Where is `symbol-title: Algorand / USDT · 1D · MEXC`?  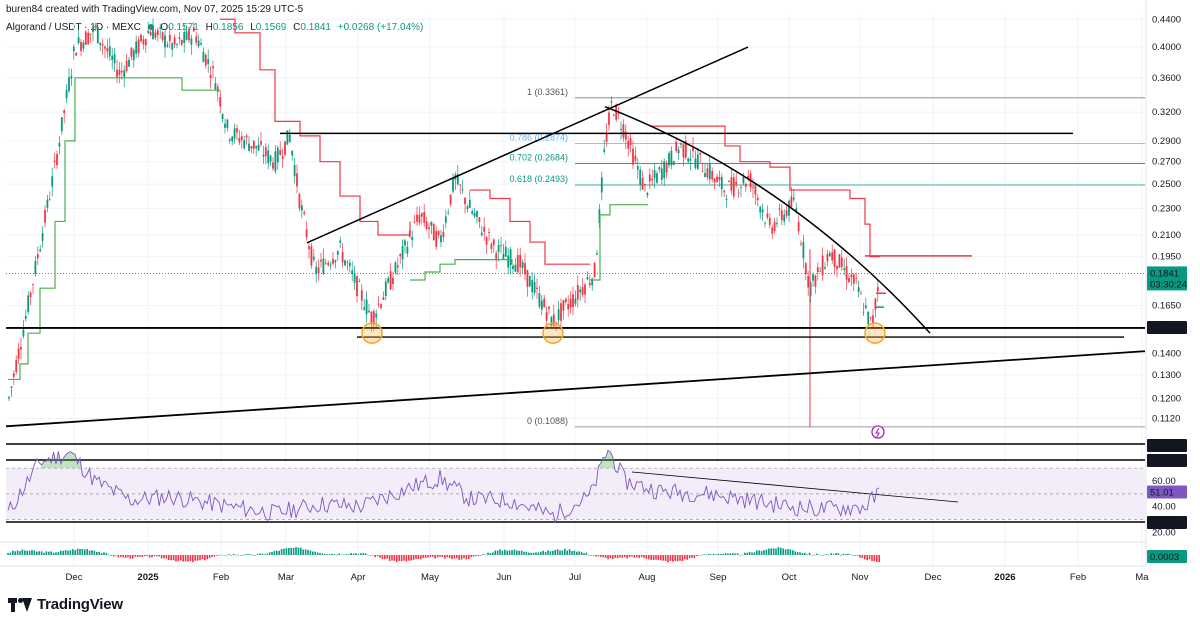
symbol-title: Algorand / USDT · 1D · MEXC is located at coordinates (73, 27).